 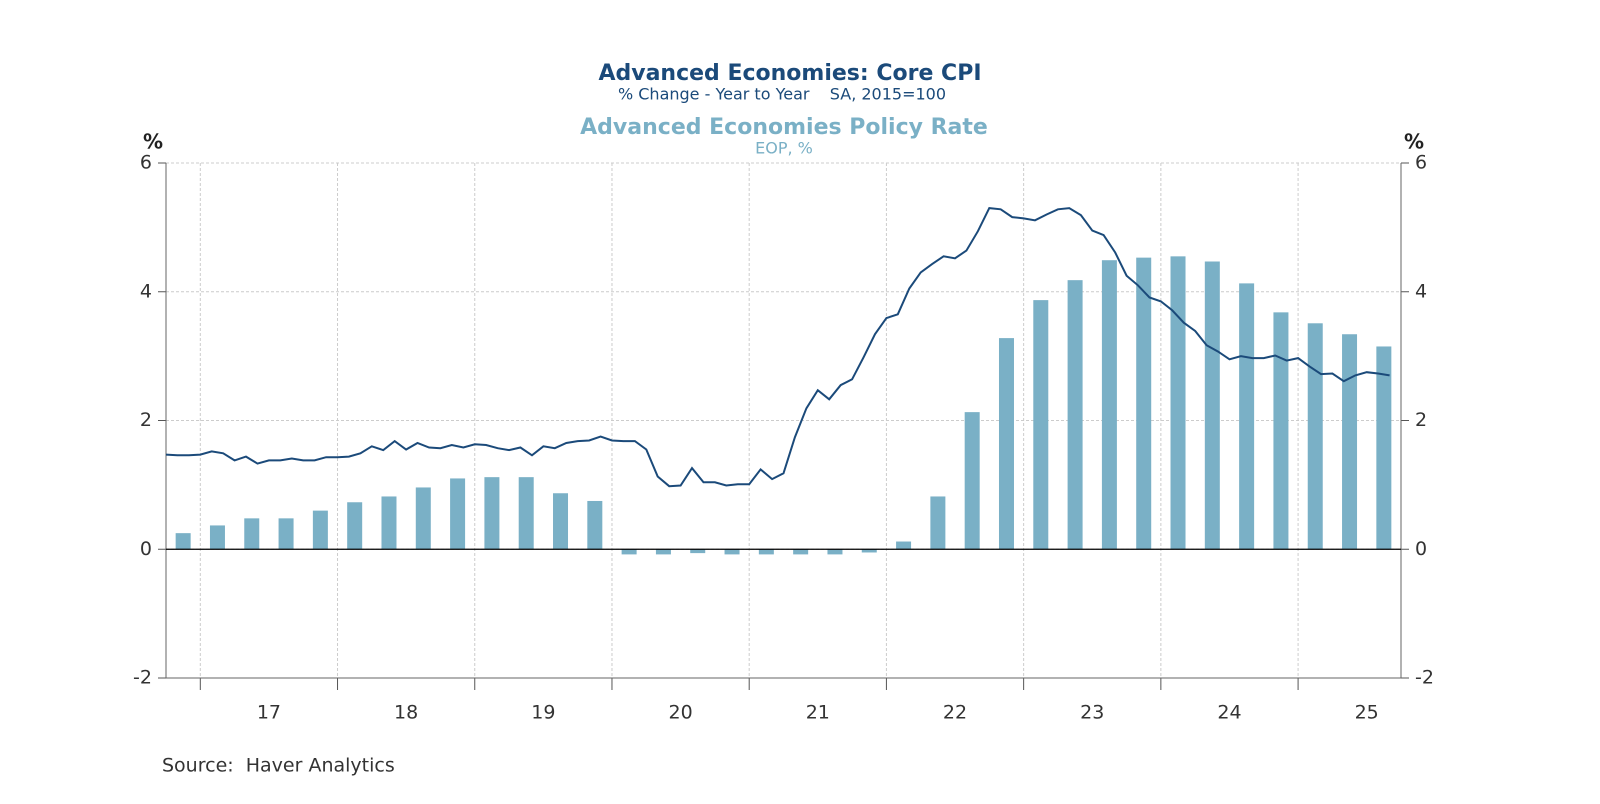 I want to click on x-tick-label: 20, so click(x=680, y=713).